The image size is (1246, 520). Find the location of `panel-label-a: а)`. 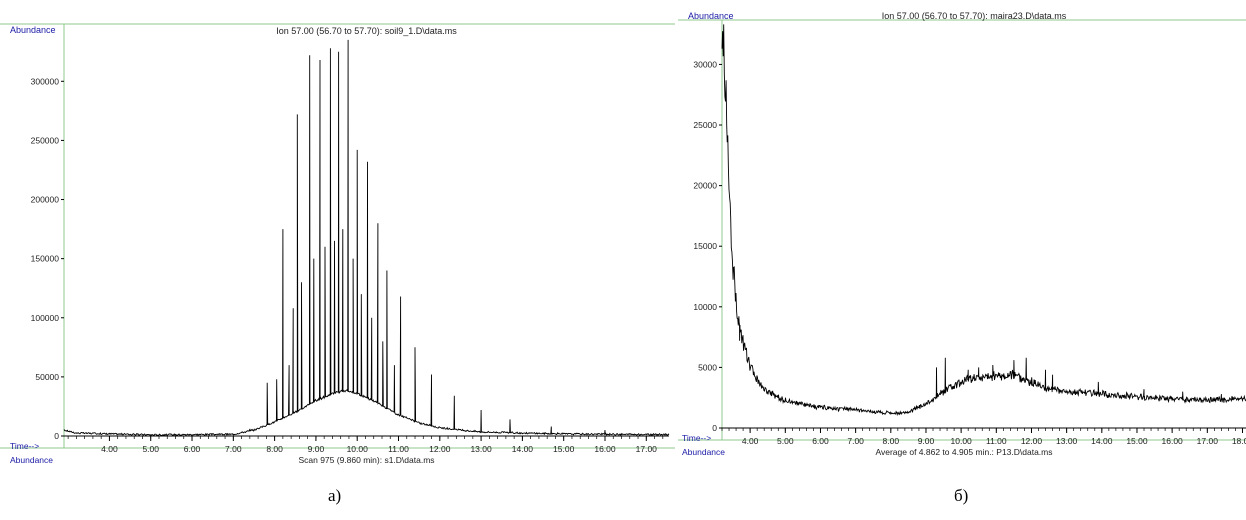

panel-label-a: а) is located at coordinates (335, 495).